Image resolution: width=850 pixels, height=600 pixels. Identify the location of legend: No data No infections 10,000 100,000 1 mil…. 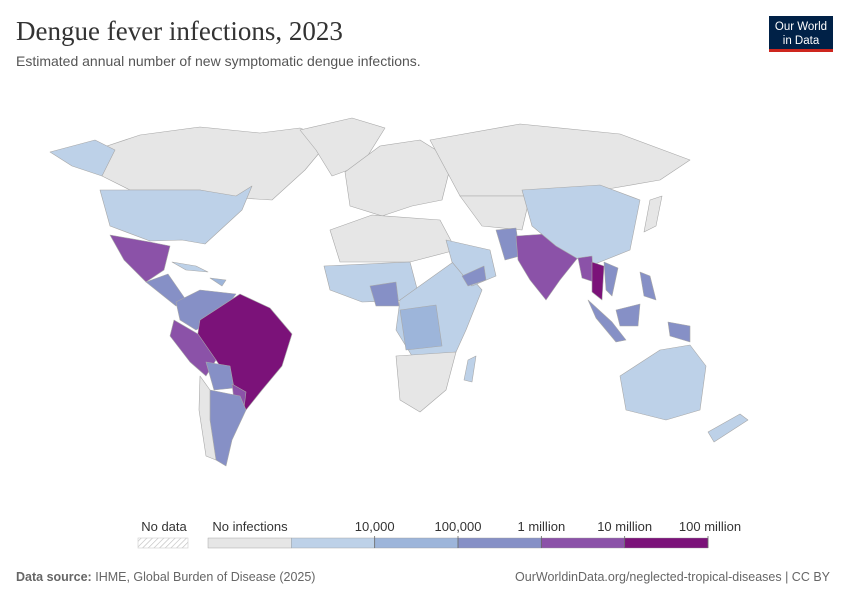
(439, 534).